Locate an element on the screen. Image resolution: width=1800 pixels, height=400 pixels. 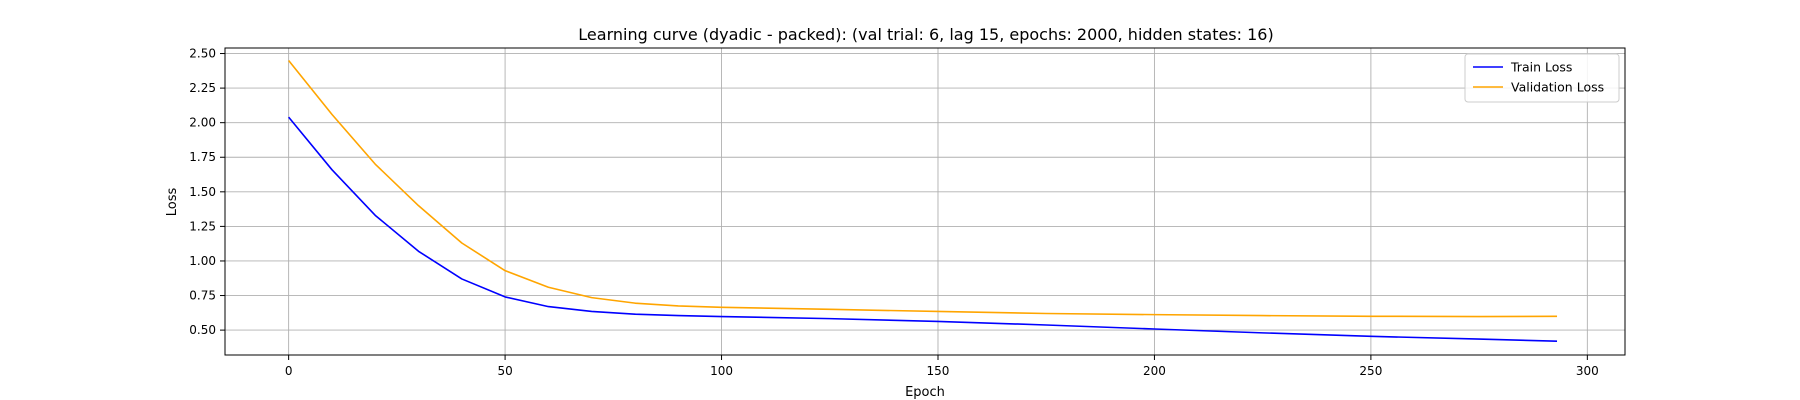
y-tick-label: 2.50 is located at coordinates (202, 54).